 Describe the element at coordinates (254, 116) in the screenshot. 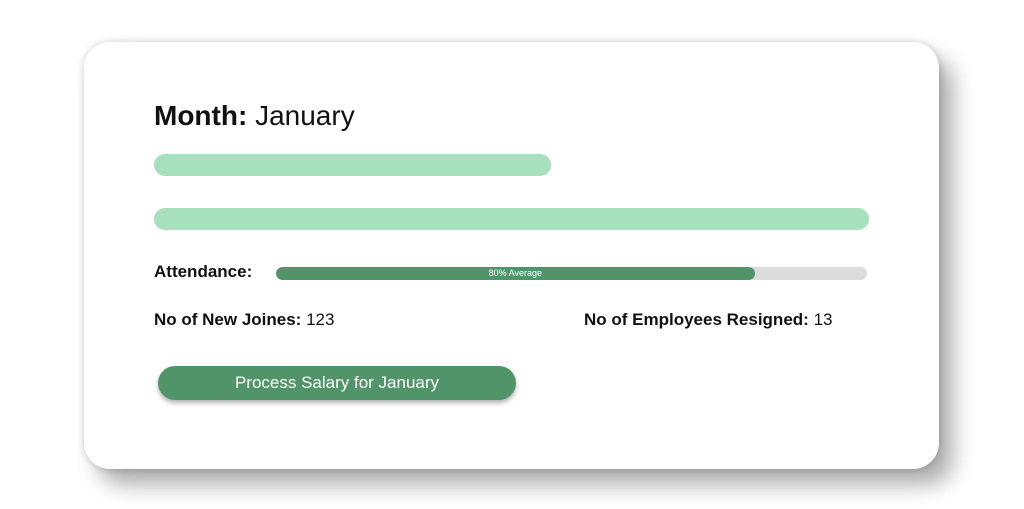

I see `month-heading: Month: January` at that location.